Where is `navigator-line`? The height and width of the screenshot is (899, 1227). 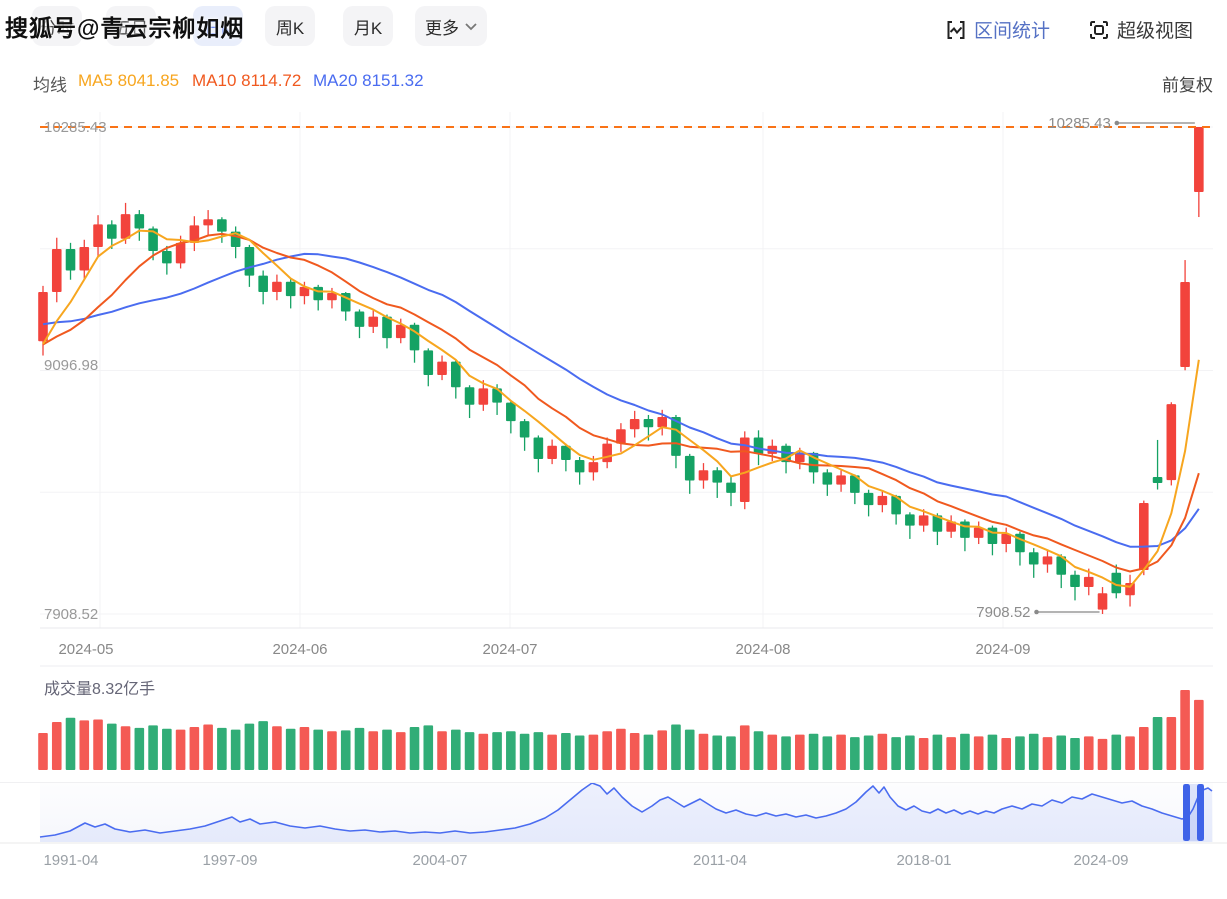
navigator-line is located at coordinates (626, 810).